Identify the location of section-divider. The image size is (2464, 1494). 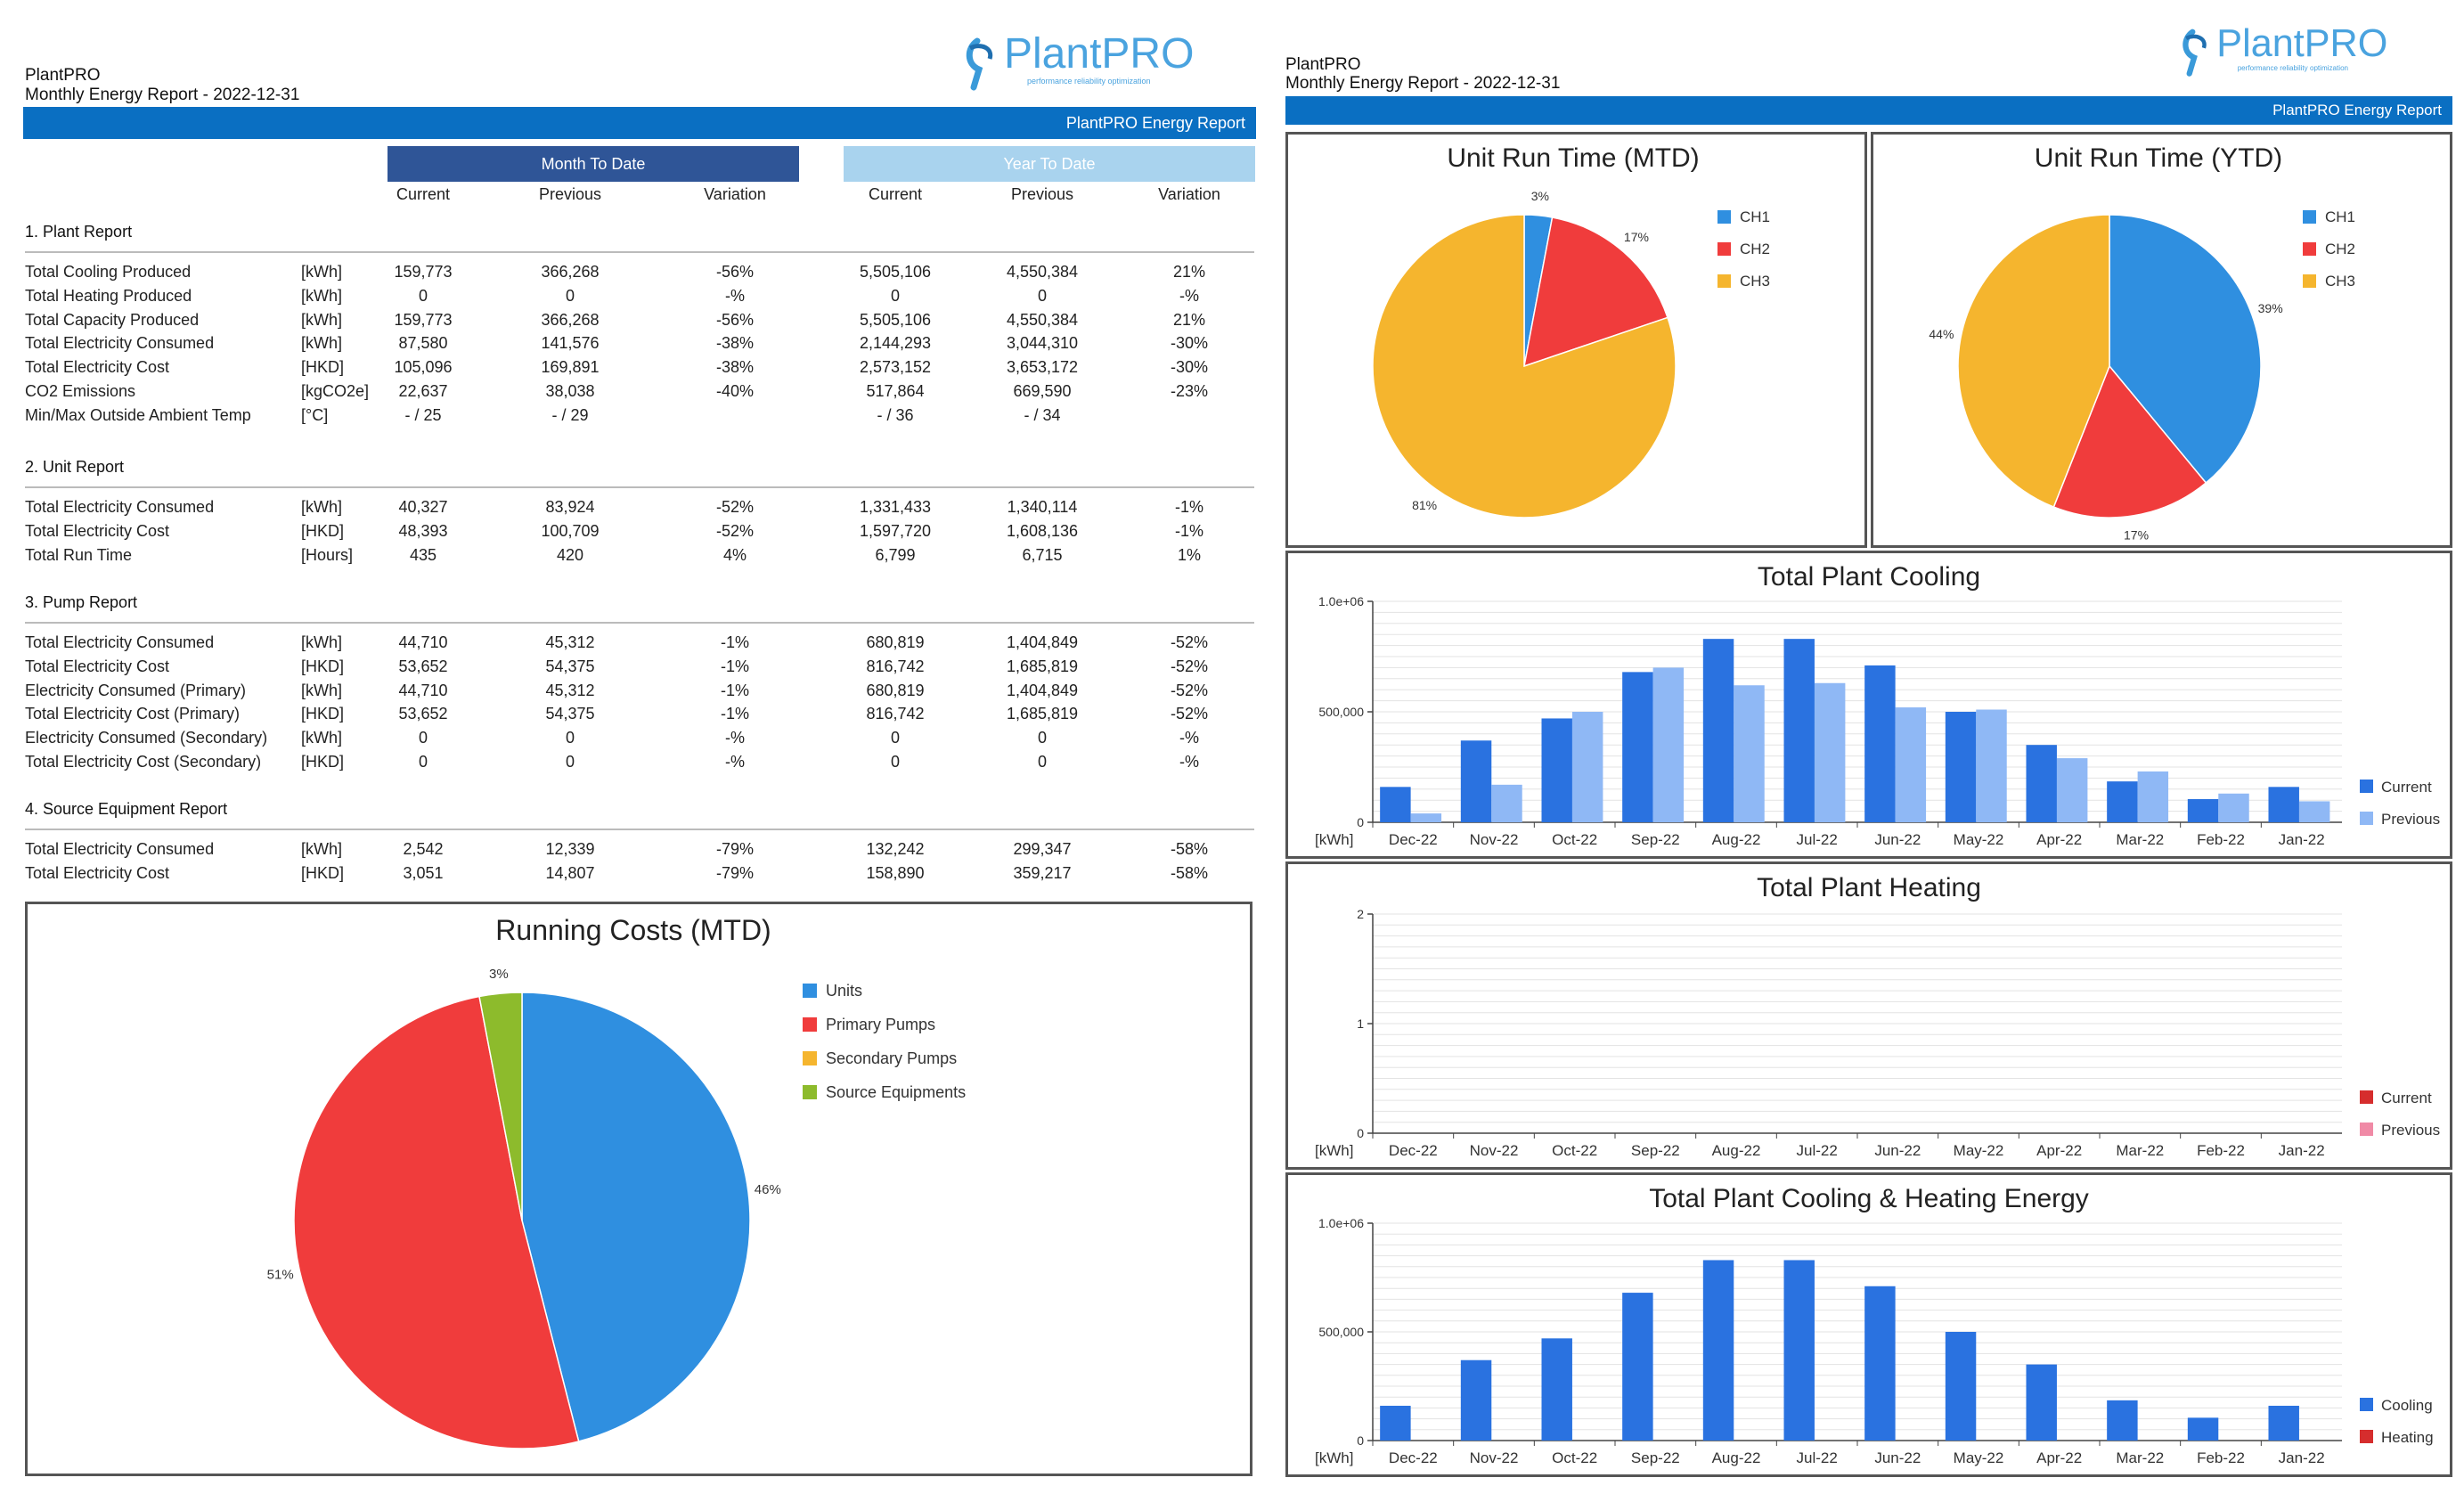
(640, 829).